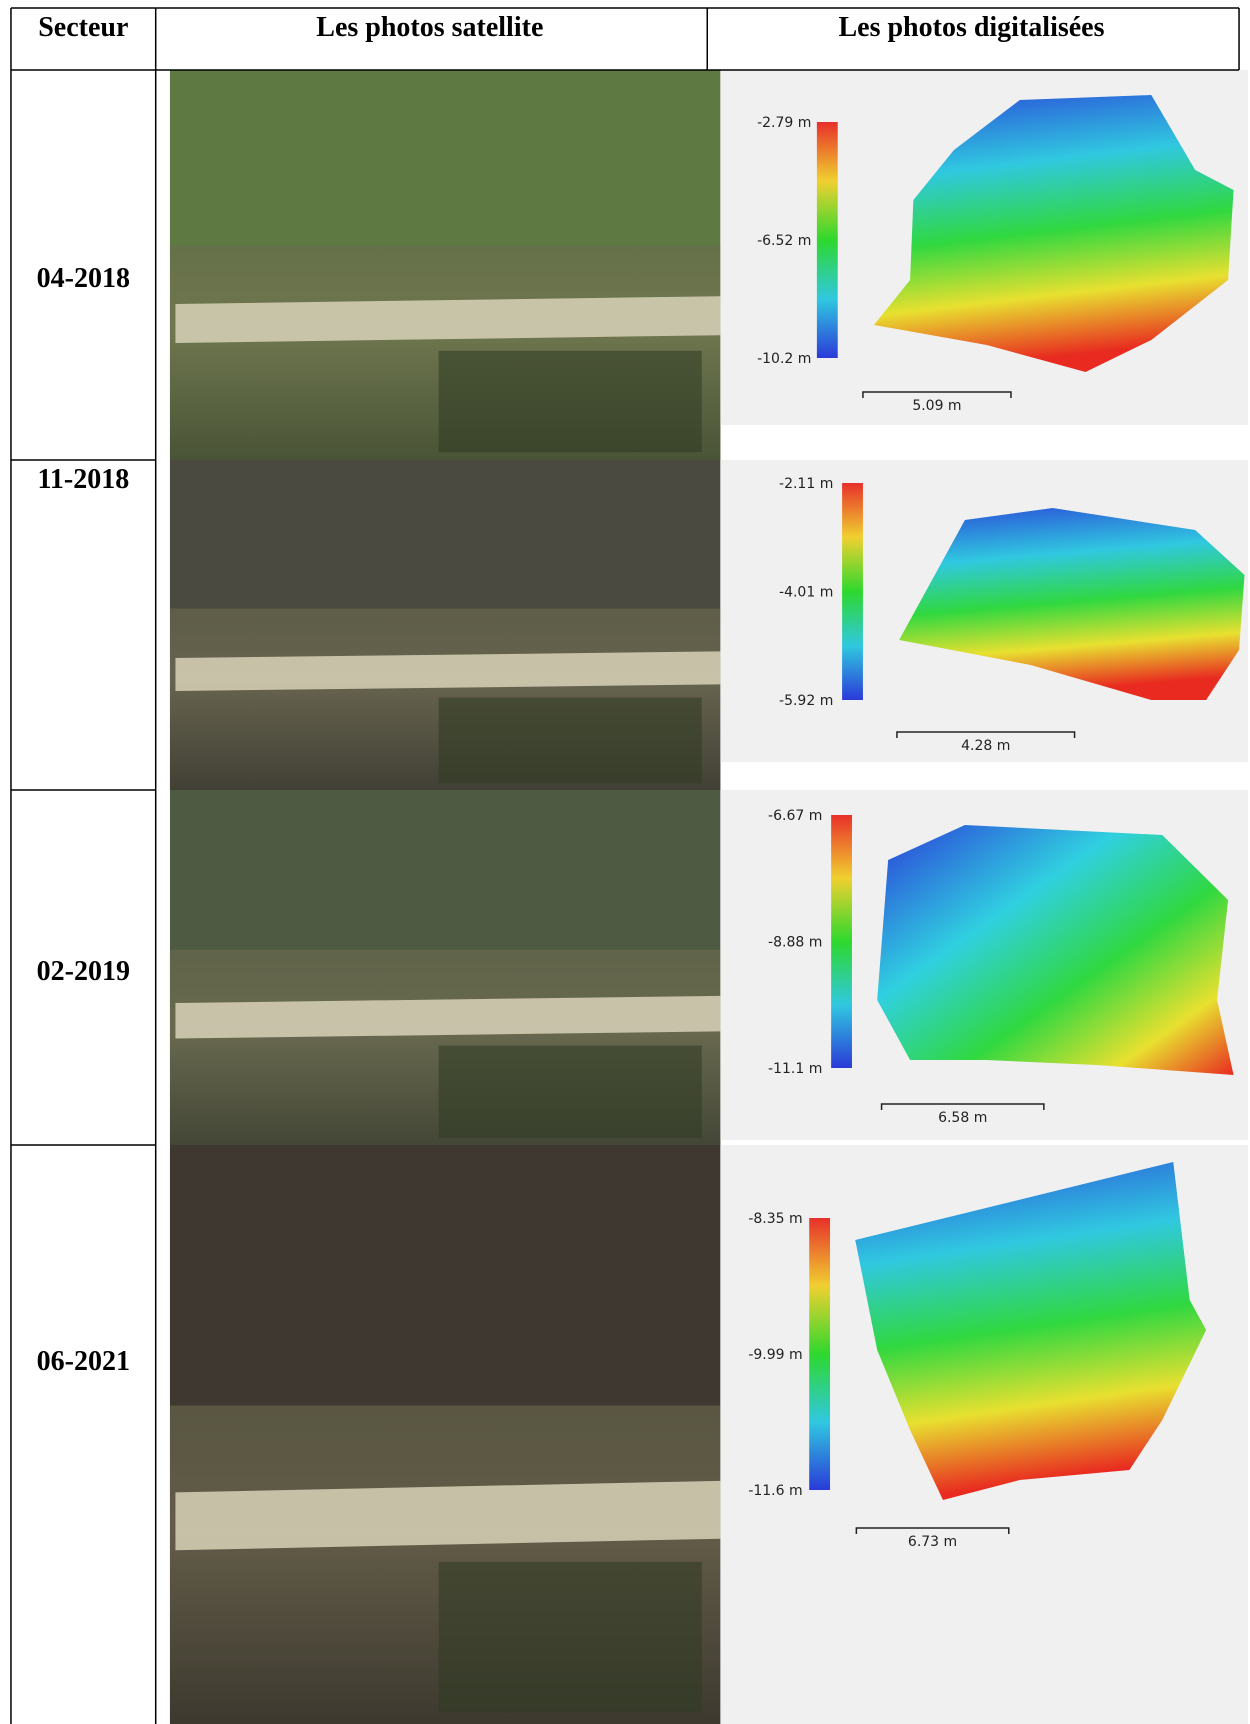  Describe the element at coordinates (775, 1491) in the screenshot. I see `legend-label: -11.6 m` at that location.